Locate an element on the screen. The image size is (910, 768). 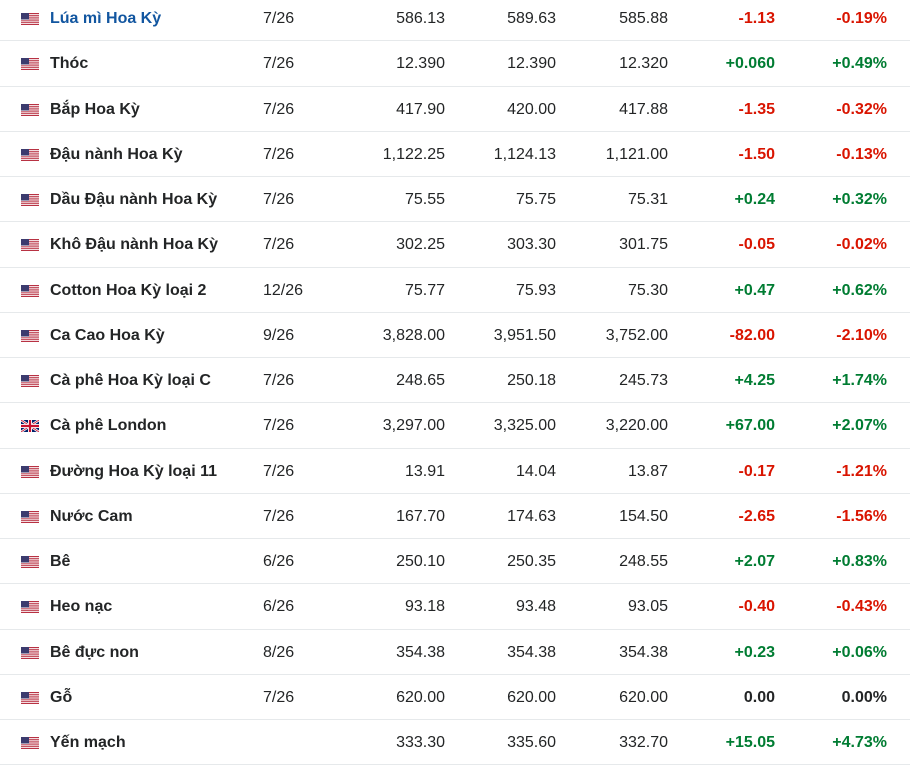
high-cell: 303.30 is located at coordinates (531, 245).